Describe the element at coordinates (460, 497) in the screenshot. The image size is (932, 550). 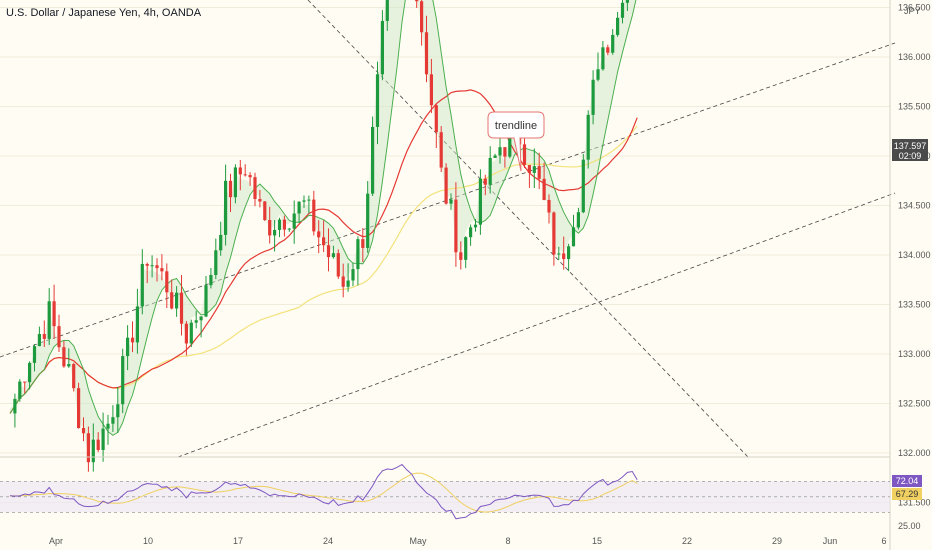
I see `rsi-pane: 50.0025.00` at that location.